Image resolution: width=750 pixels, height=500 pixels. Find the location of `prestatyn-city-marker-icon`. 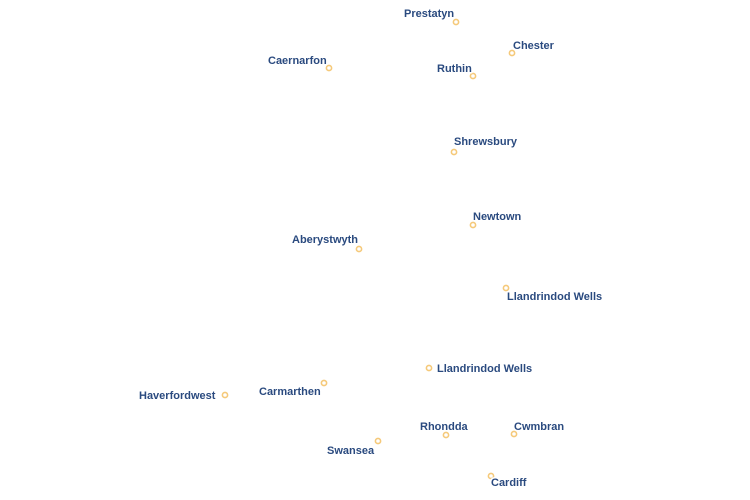

prestatyn-city-marker-icon is located at coordinates (456, 22).